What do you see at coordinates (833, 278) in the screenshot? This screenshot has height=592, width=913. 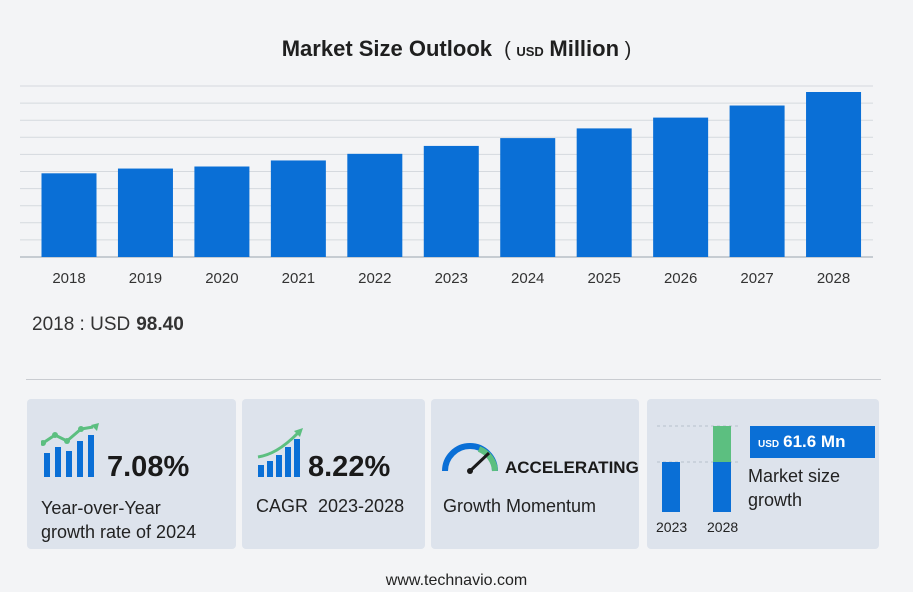 I see `x-tick-2028: 2028` at bounding box center [833, 278].